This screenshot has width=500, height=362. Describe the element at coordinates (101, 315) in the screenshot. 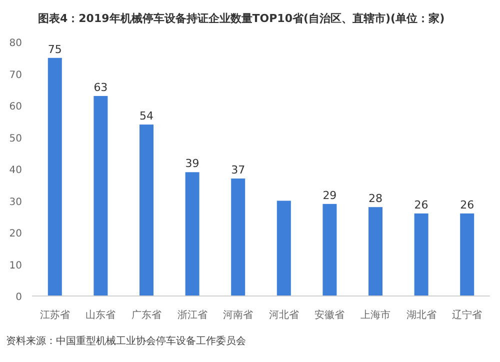

I see `x-tick-label: 山东省` at that location.